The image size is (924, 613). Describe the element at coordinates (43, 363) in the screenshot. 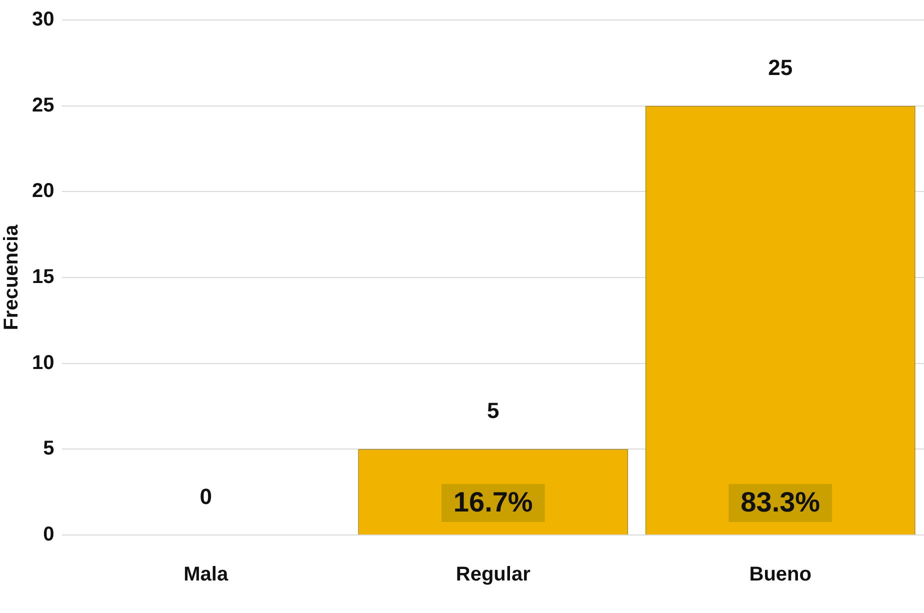

I see `y-tick-label: 10` at that location.